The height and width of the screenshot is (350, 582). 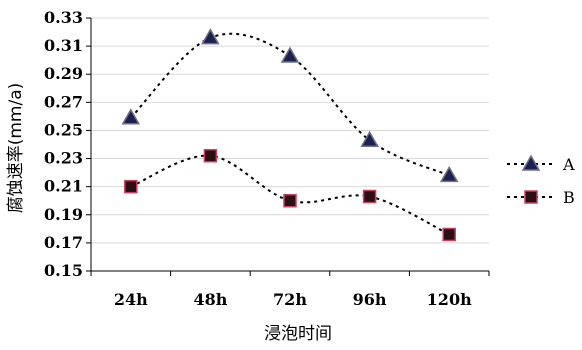 I want to click on y-tick-label: 0.25, so click(x=63, y=129).